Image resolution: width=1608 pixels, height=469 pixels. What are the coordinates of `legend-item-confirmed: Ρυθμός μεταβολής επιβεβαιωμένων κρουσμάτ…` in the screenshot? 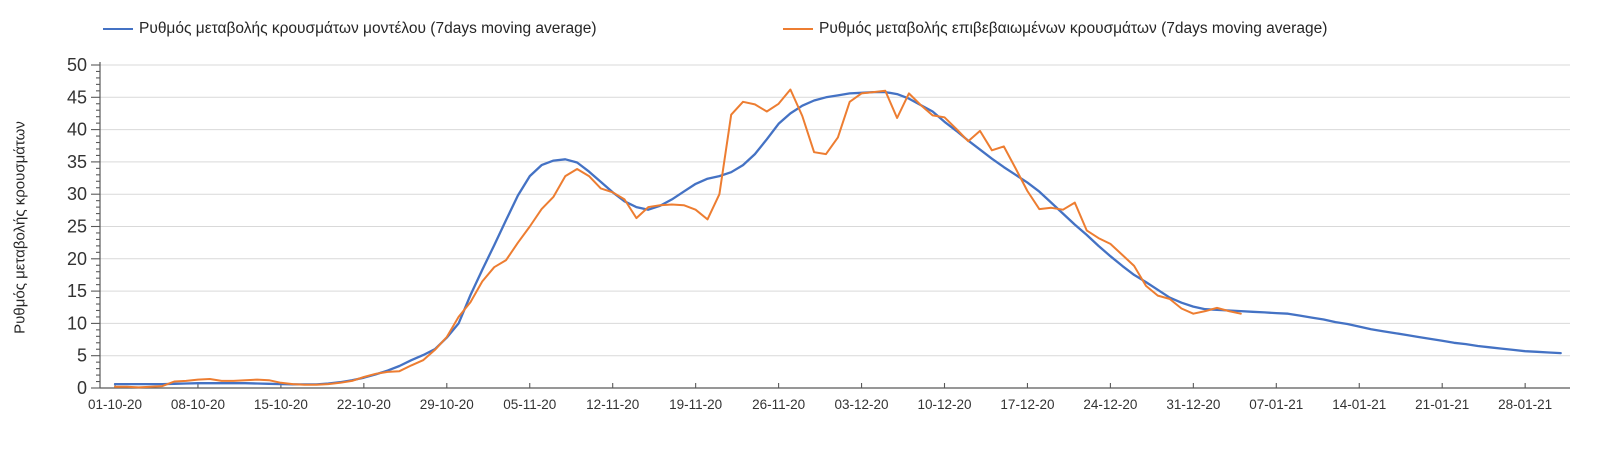 It's located at (1055, 29).